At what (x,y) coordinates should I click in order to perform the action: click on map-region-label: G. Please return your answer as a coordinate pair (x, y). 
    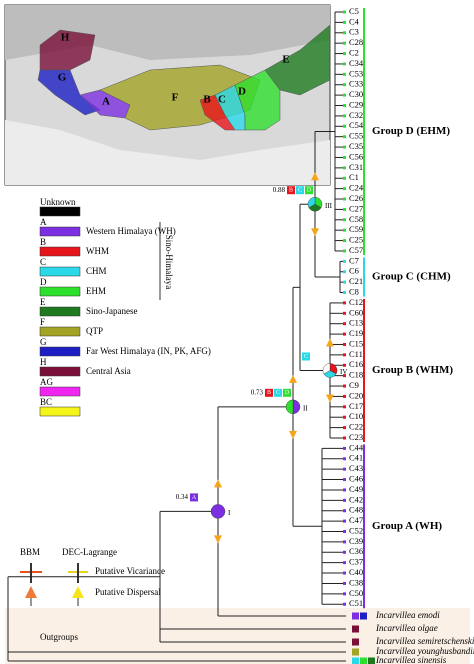
    Looking at the image, I should click on (62, 78).